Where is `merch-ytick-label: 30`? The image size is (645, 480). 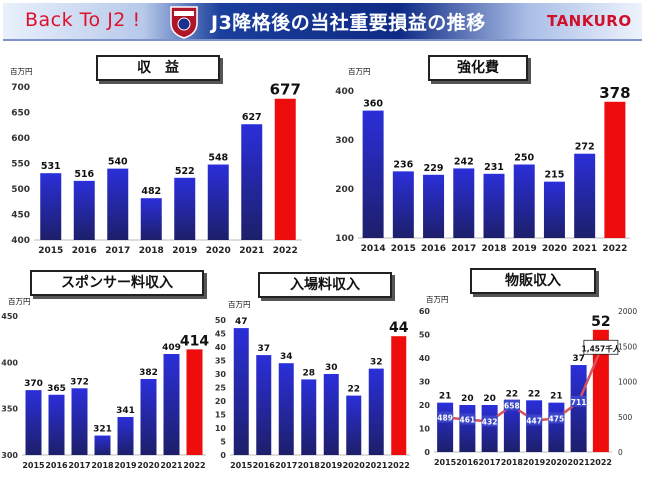
merch-ytick-label: 30 is located at coordinates (425, 382).